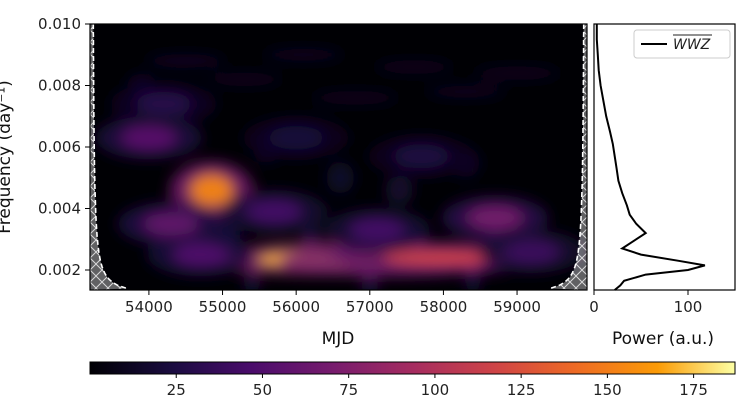 The width and height of the screenshot is (744, 420). What do you see at coordinates (692, 45) in the screenshot?
I see `legend-label-wwz: WWZ` at bounding box center [692, 45].